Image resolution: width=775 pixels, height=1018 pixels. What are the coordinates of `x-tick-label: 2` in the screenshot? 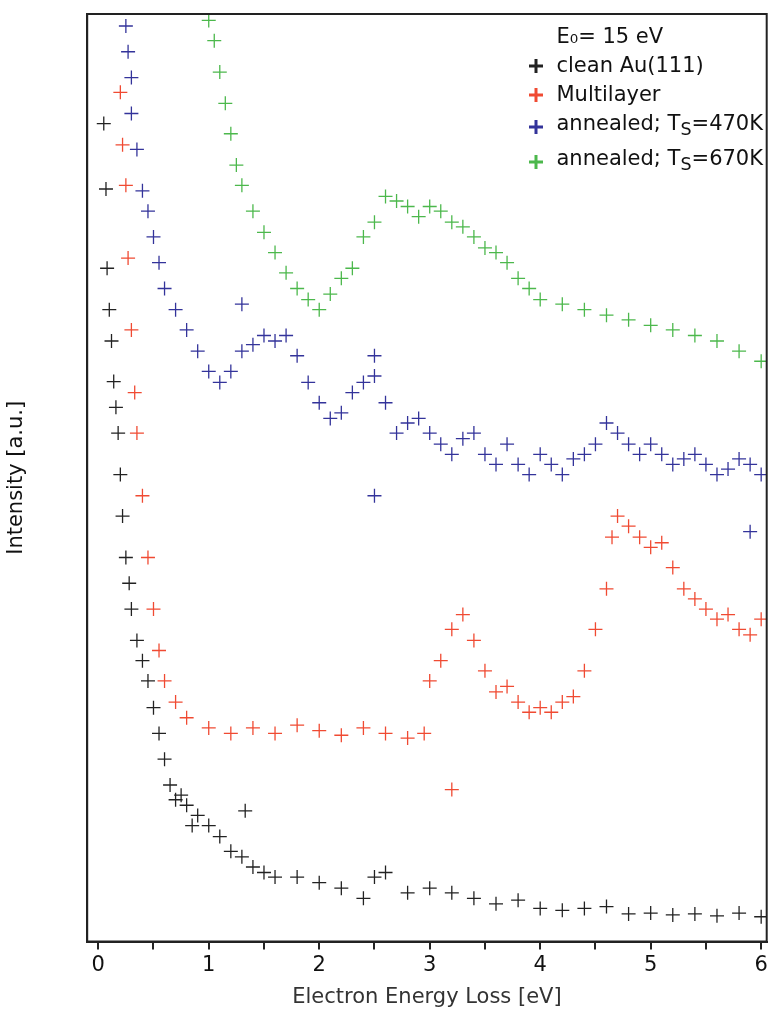 It's located at (319, 963).